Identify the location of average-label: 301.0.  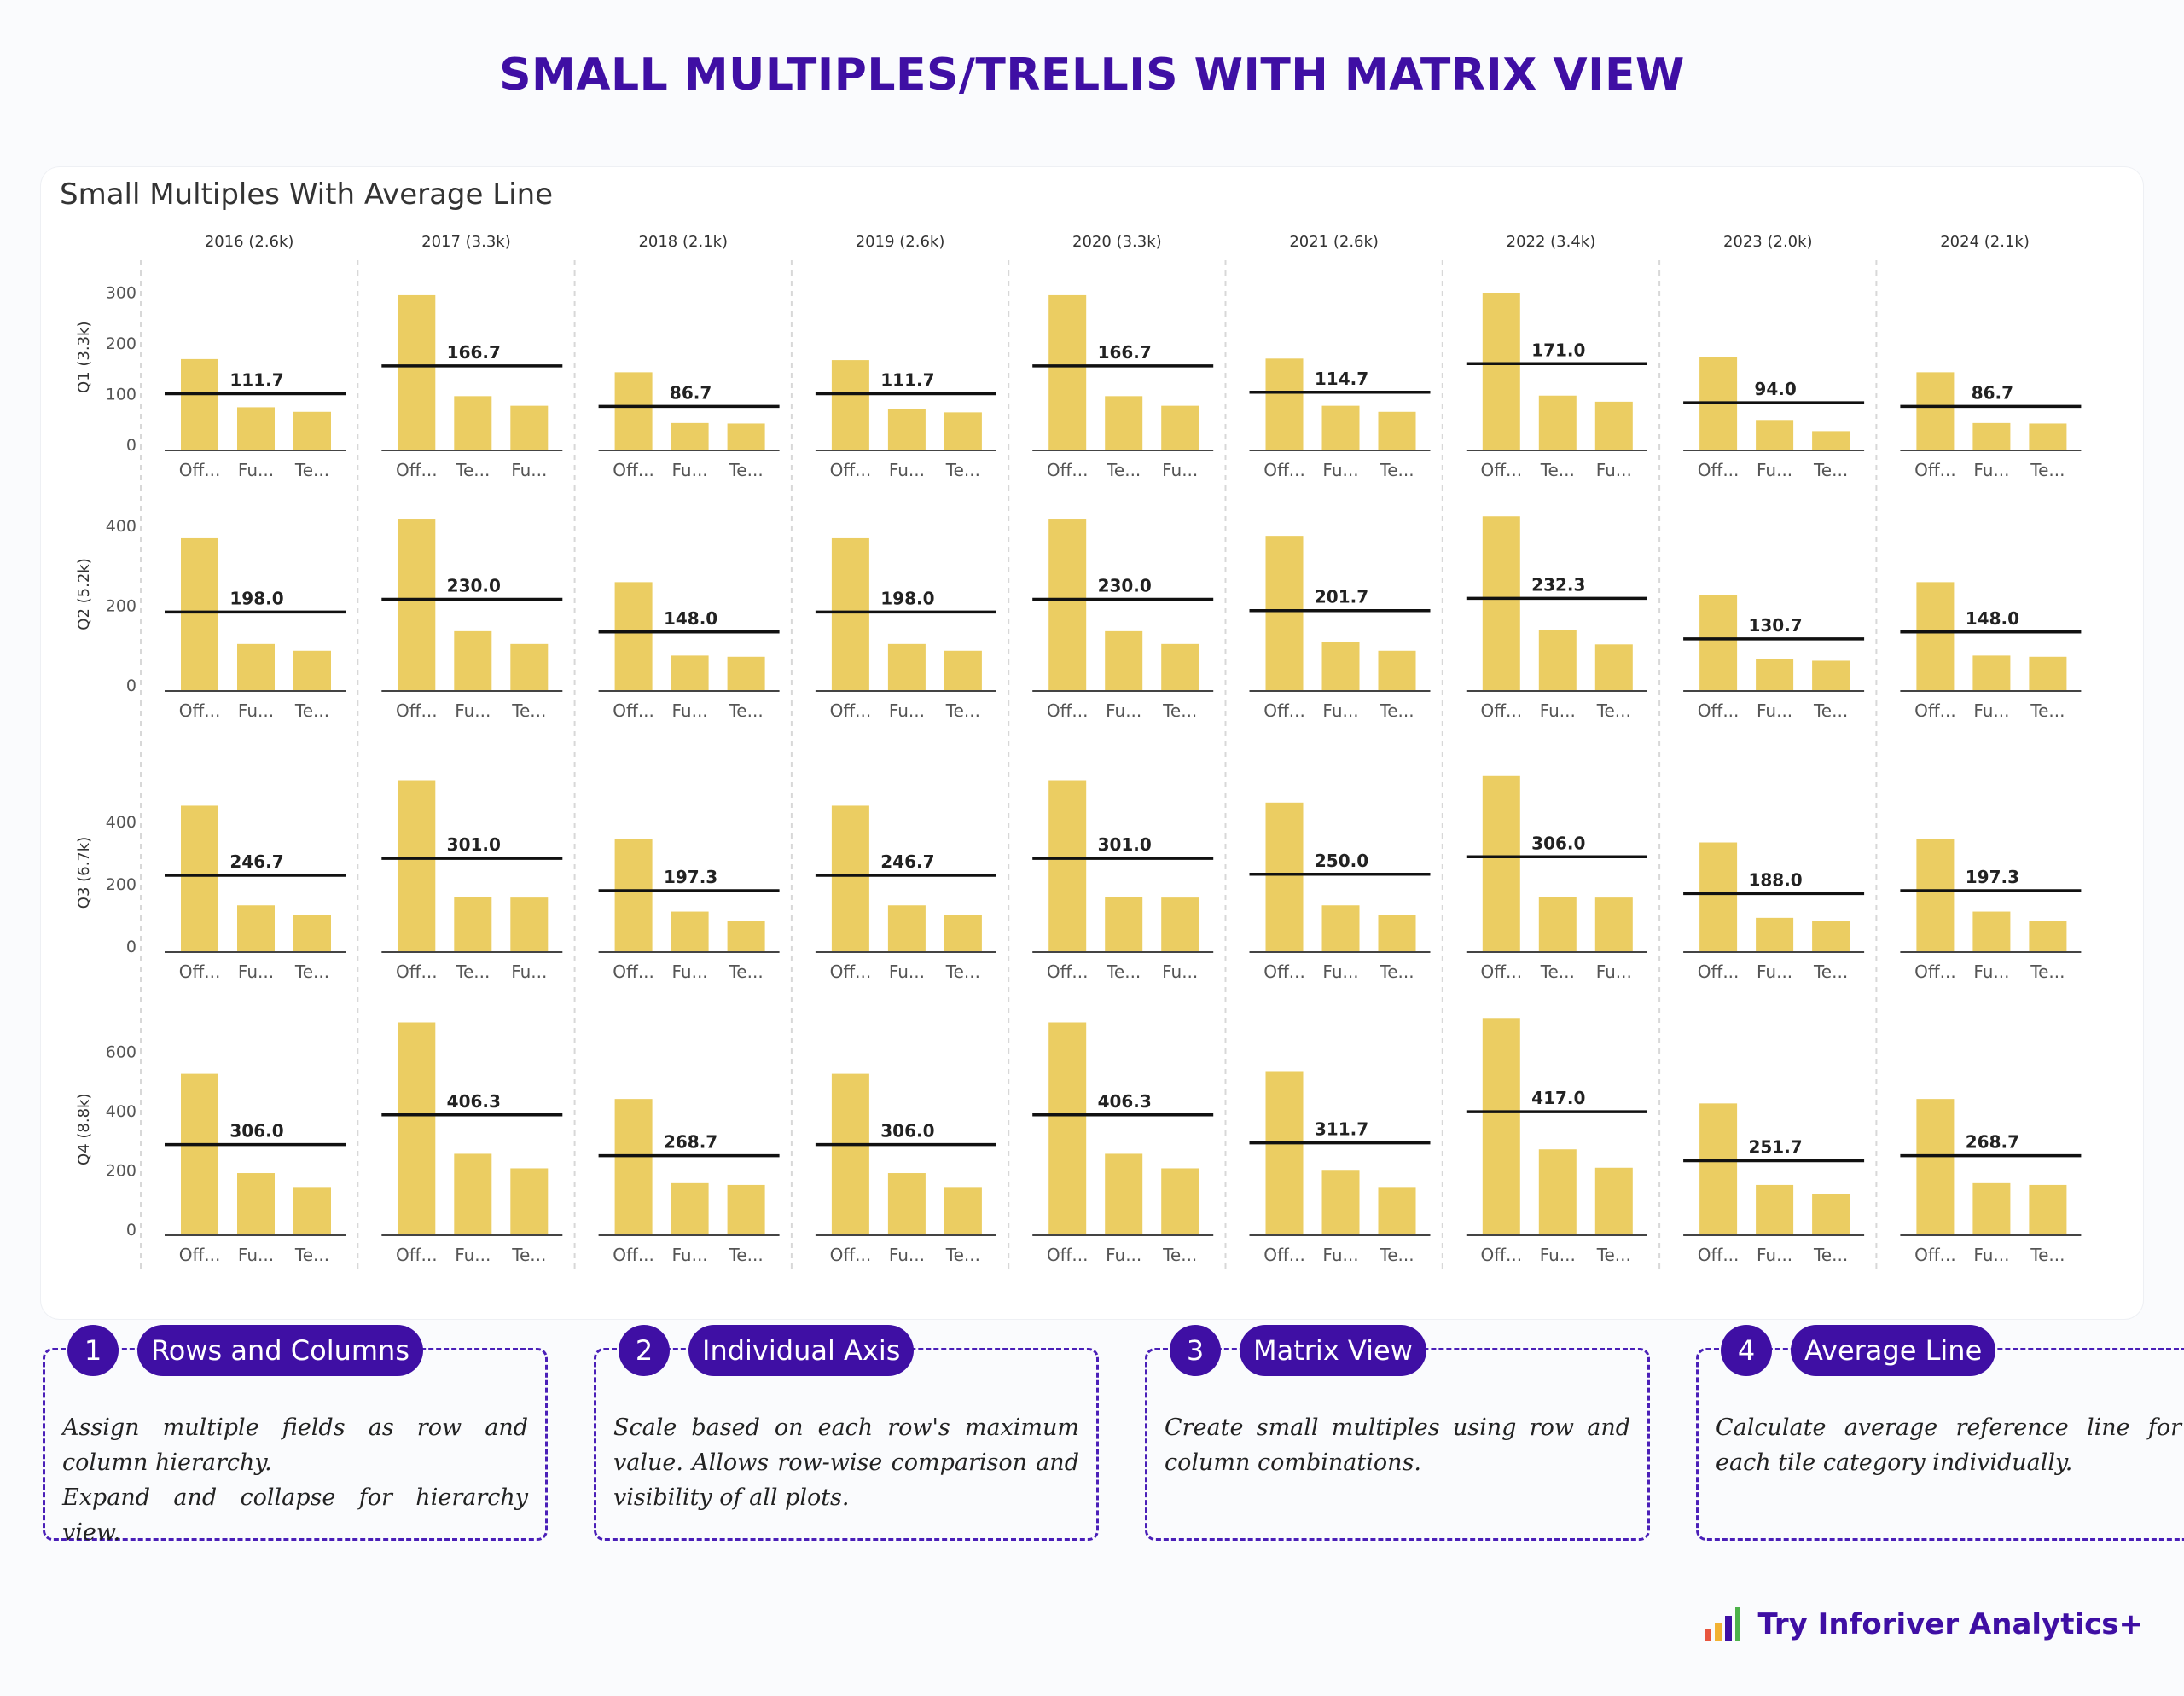
(1125, 845).